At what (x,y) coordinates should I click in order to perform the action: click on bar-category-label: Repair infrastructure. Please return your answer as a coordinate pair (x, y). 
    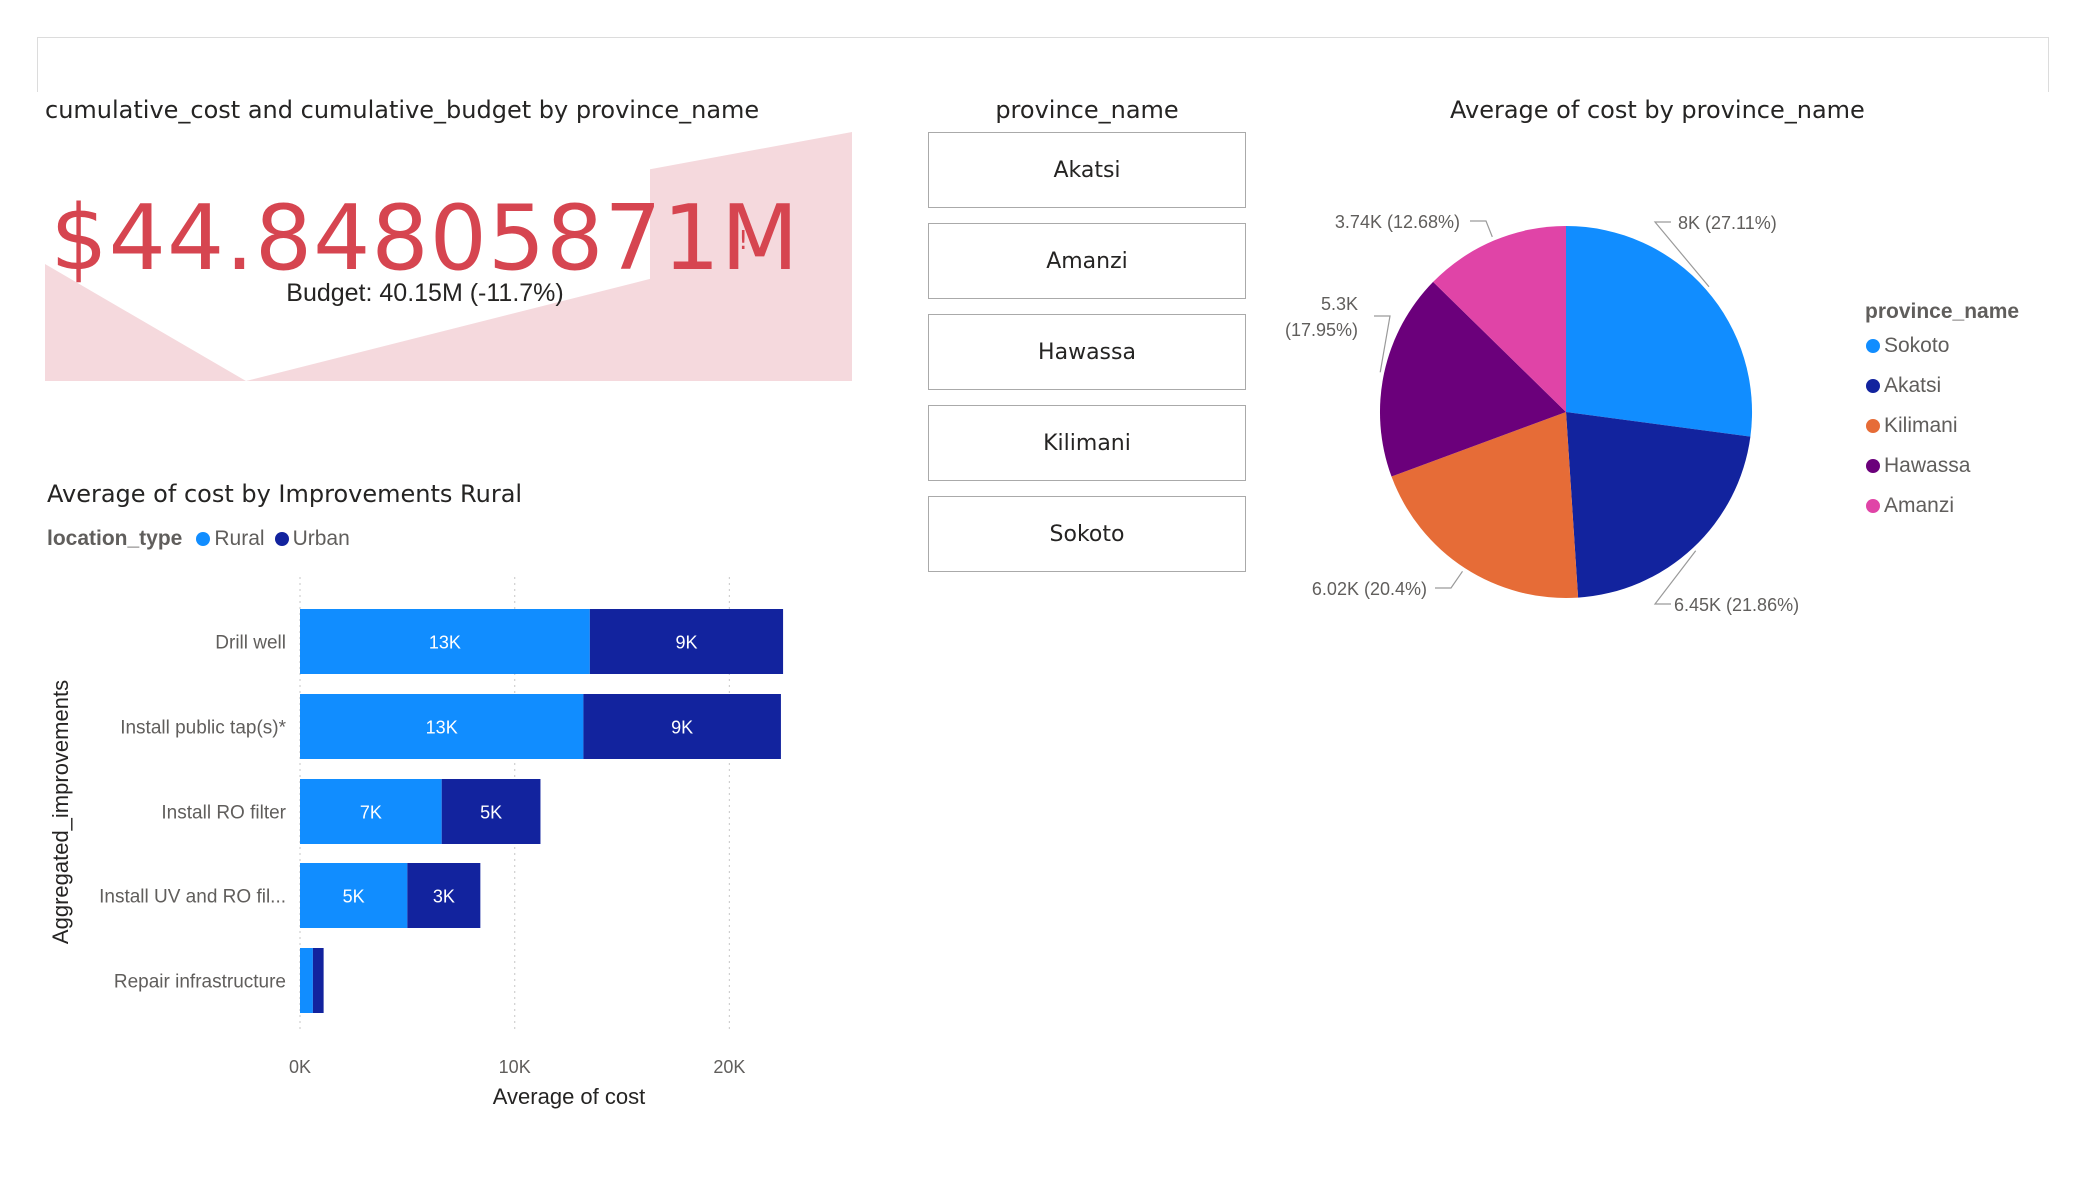
    Looking at the image, I should click on (200, 982).